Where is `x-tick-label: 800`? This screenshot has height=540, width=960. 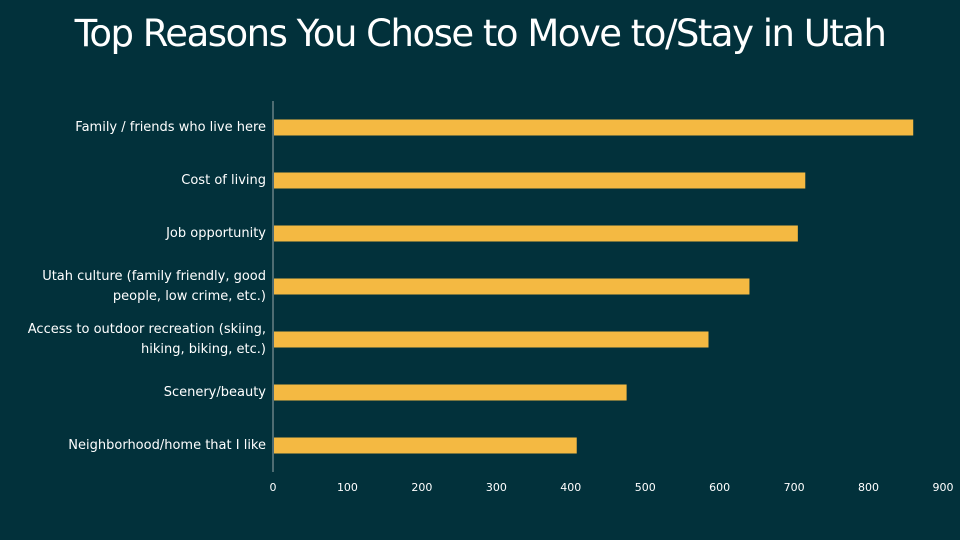 x-tick-label: 800 is located at coordinates (868, 487).